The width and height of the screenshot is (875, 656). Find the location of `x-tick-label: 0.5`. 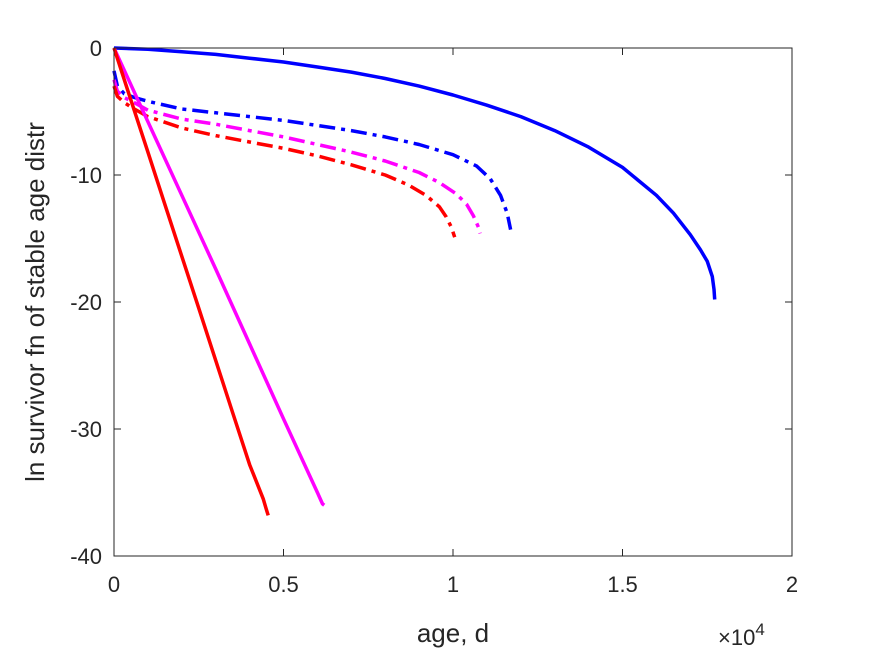

x-tick-label: 0.5 is located at coordinates (283, 584).